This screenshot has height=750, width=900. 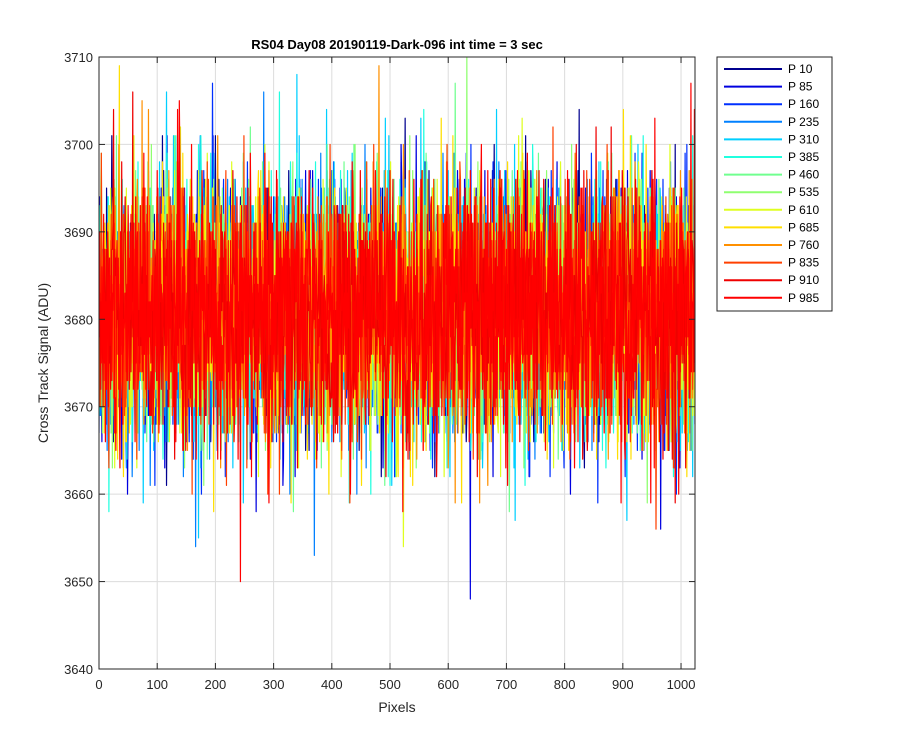 I want to click on legend-label: P 760, so click(x=803, y=245).